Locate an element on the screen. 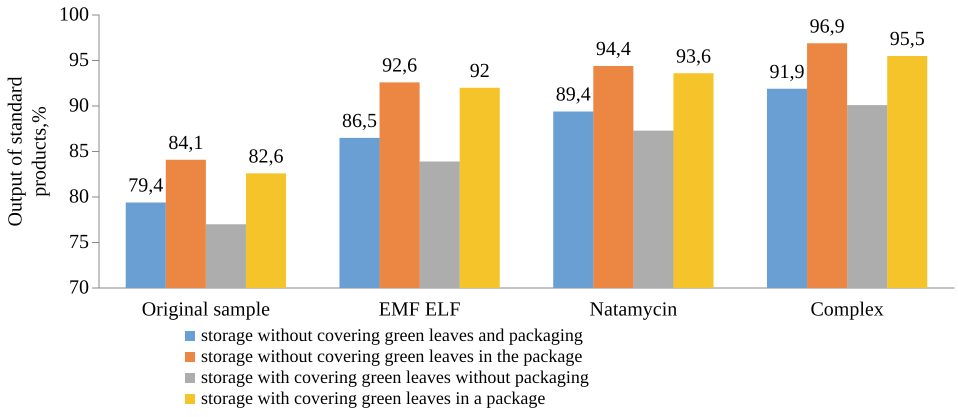 This screenshot has height=417, width=958. legend-label: storage with covering green leaves in a package is located at coordinates (373, 398).